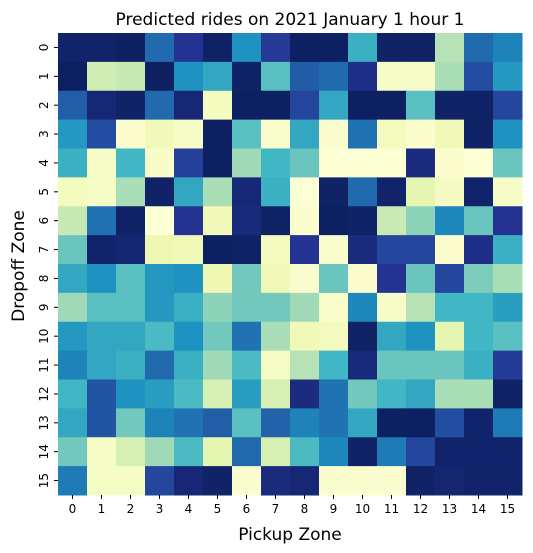 Image resolution: width=533 pixels, height=553 pixels. Describe the element at coordinates (507, 509) in the screenshot. I see `x-tick-label: 15` at that location.